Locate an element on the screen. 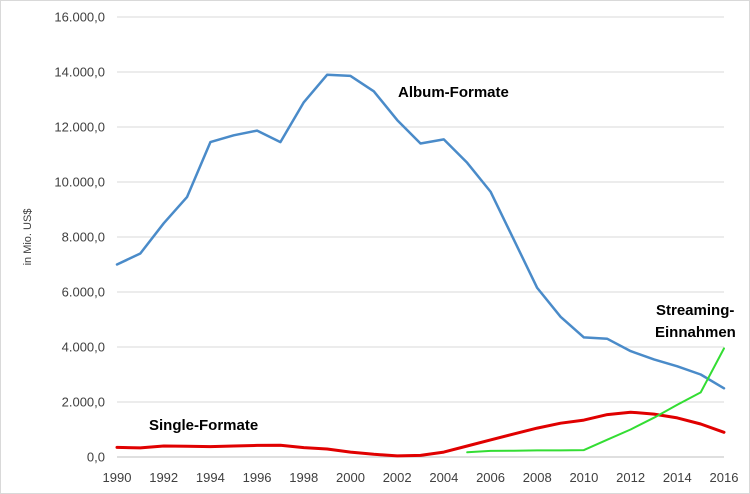 The width and height of the screenshot is (750, 494). y-tick-label: 16.000,0 is located at coordinates (79, 17).